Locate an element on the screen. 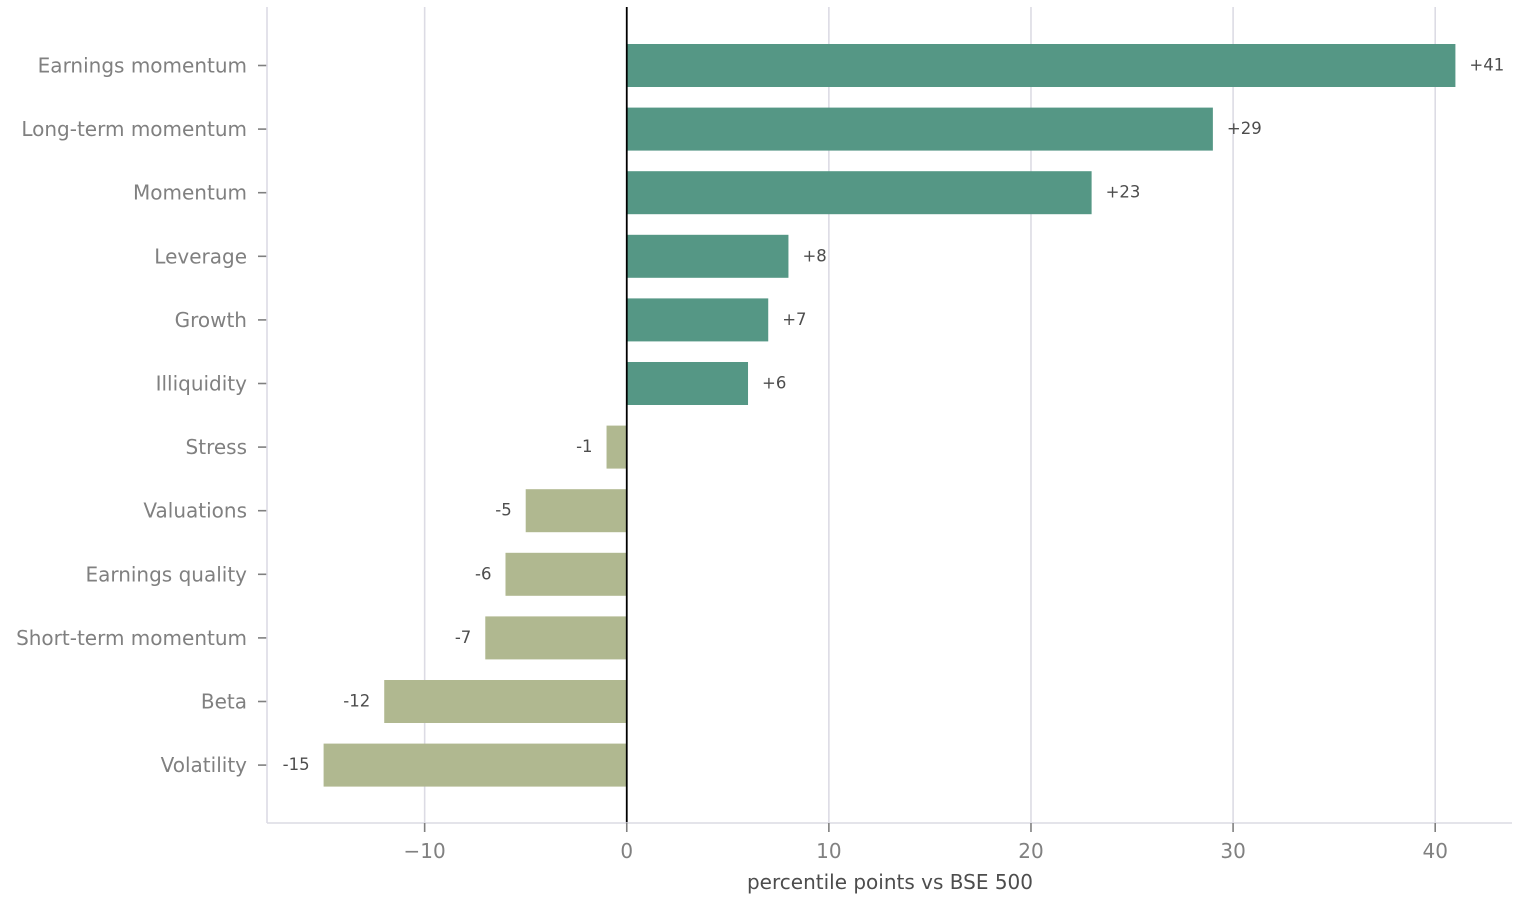 This screenshot has height=900, width=1520. category-label-9: Short-term momentum is located at coordinates (131, 638).